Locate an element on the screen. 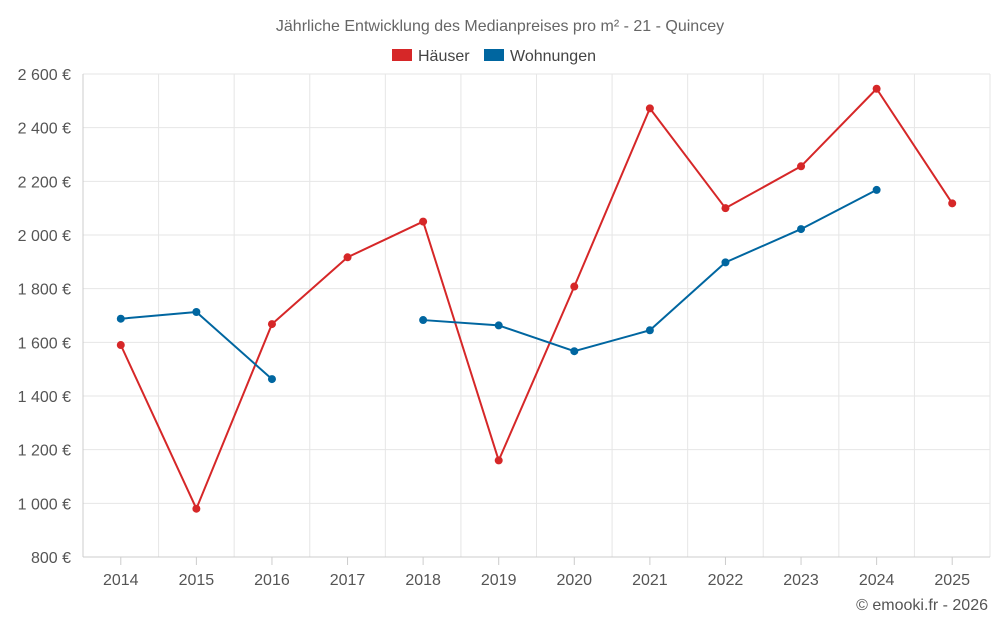 This screenshot has height=625, width=1000. y-tick-label: 1 800 € is located at coordinates (44, 290).